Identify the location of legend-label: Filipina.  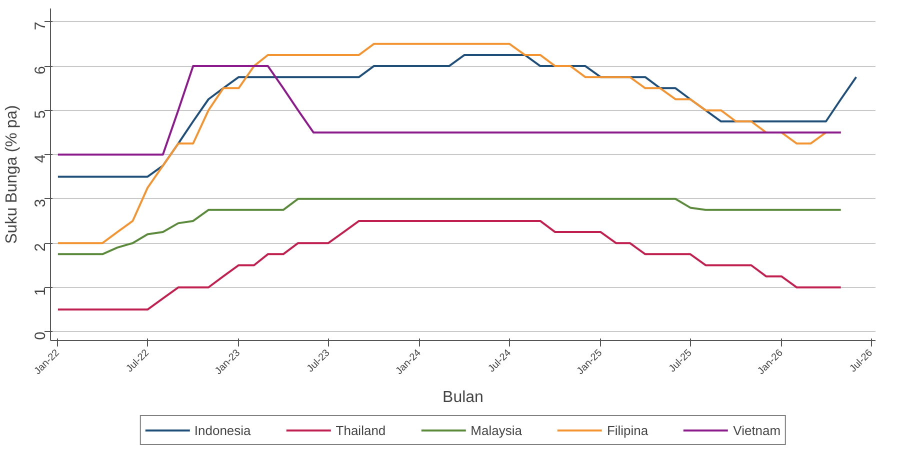
(627, 430).